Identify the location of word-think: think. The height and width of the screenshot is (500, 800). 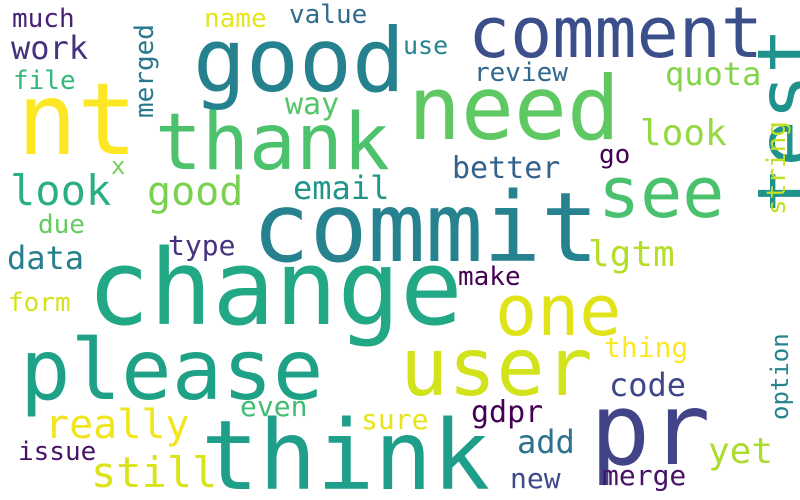
(345, 450).